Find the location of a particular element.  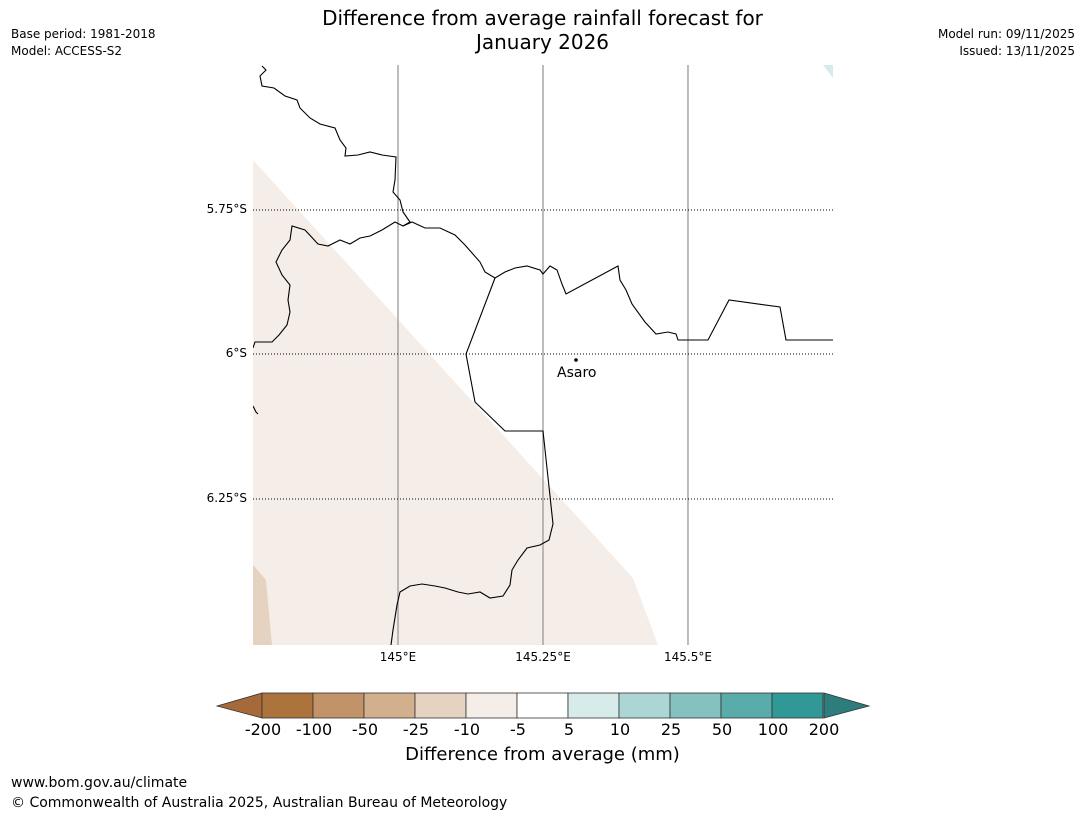

colorbar-tick: 50 is located at coordinates (722, 729).